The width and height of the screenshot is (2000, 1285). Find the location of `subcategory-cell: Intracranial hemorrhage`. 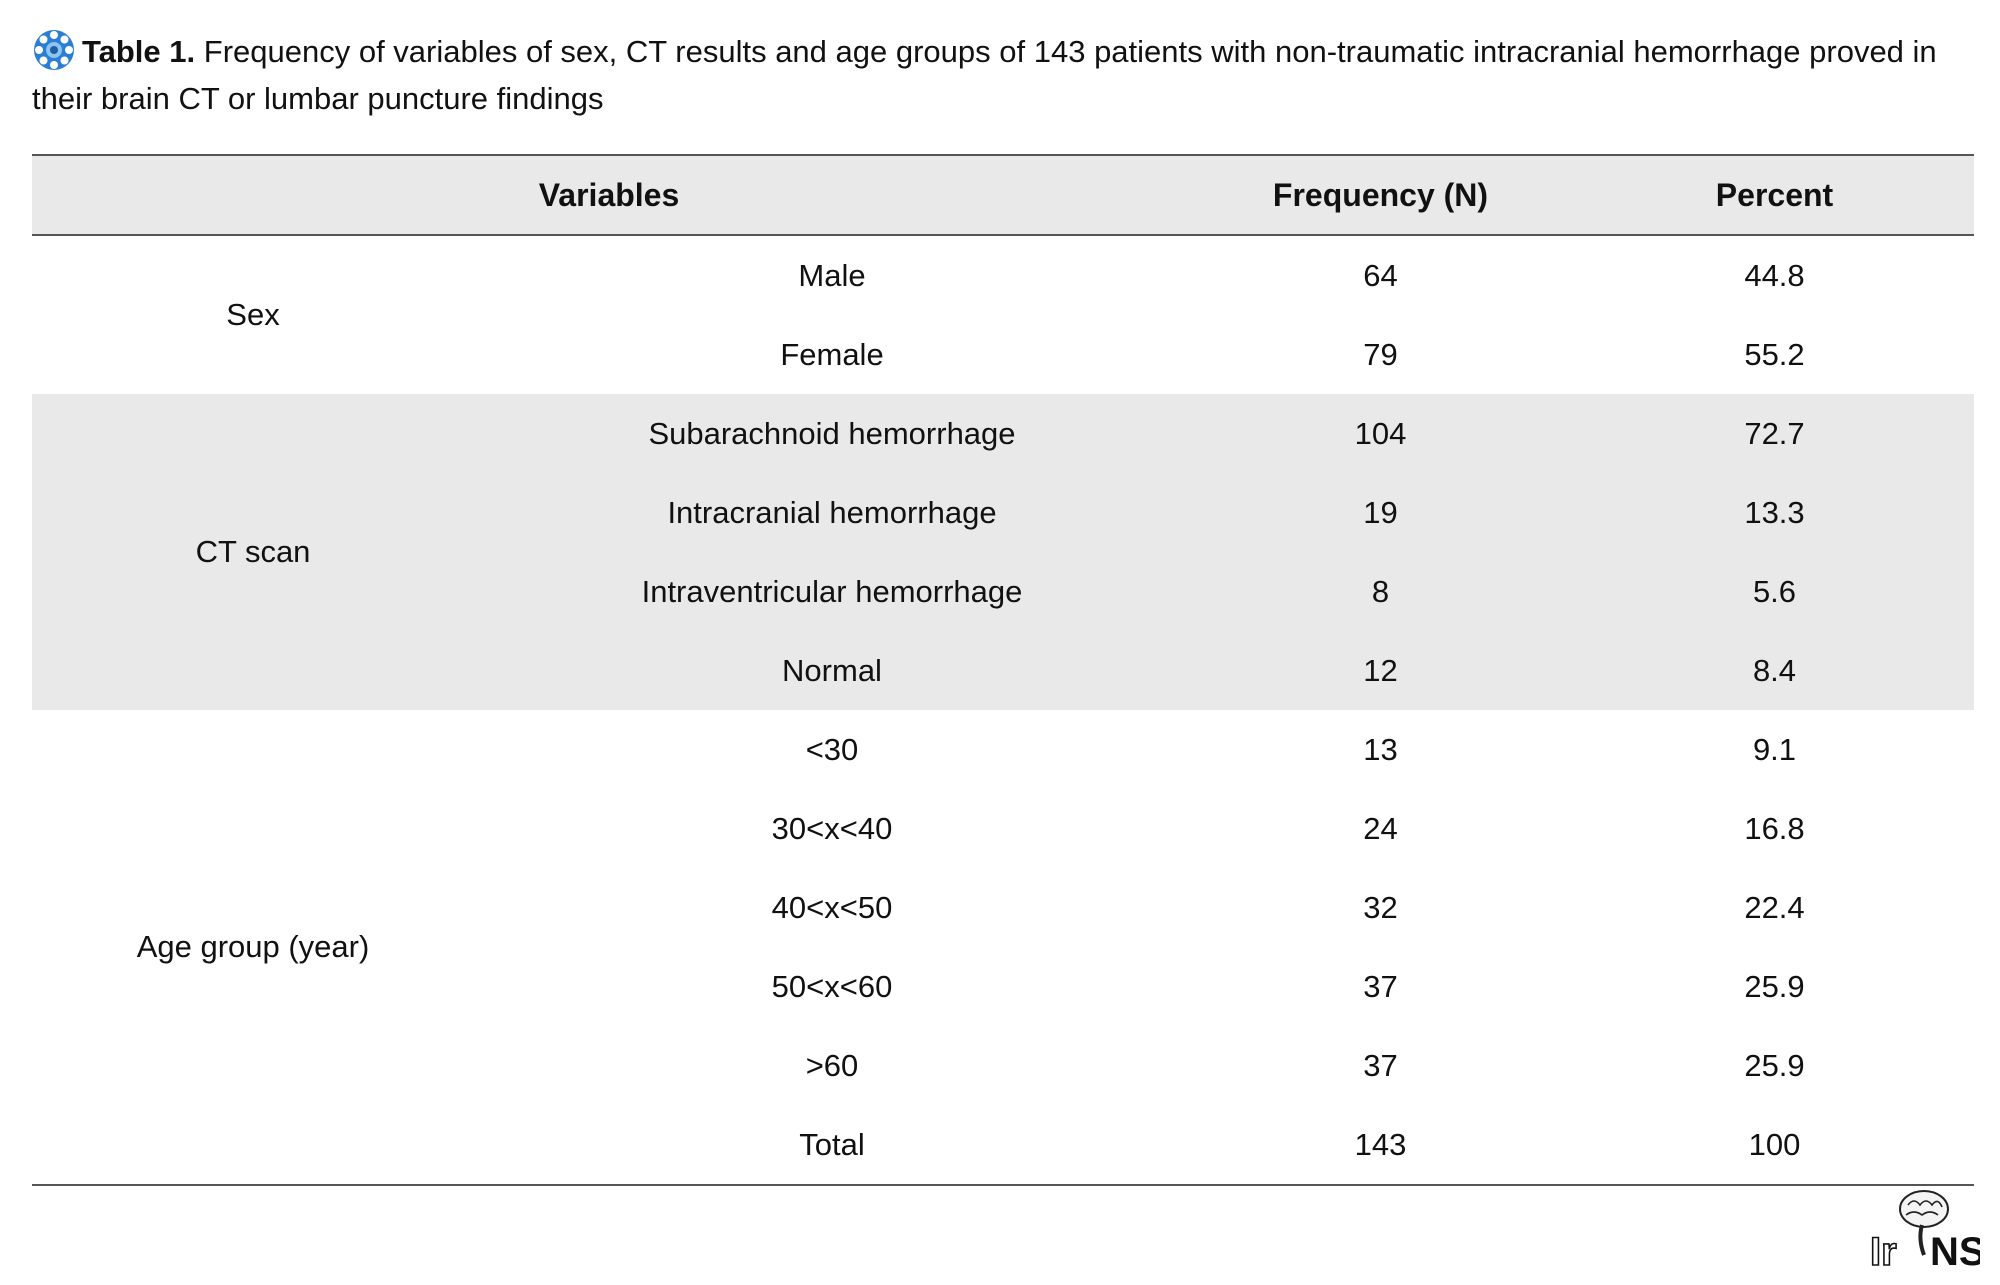

subcategory-cell: Intracranial hemorrhage is located at coordinates (832, 512).